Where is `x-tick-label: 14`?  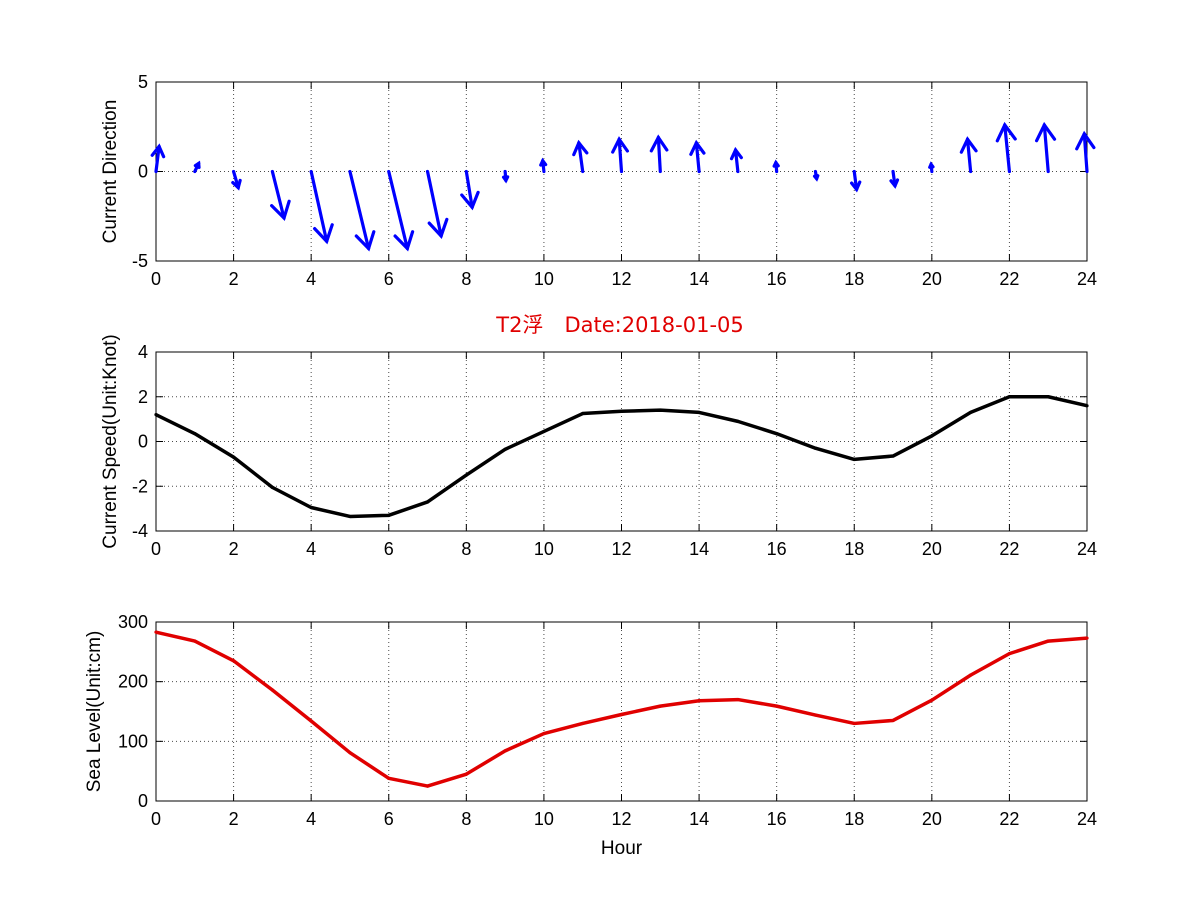
x-tick-label: 14 is located at coordinates (699, 819).